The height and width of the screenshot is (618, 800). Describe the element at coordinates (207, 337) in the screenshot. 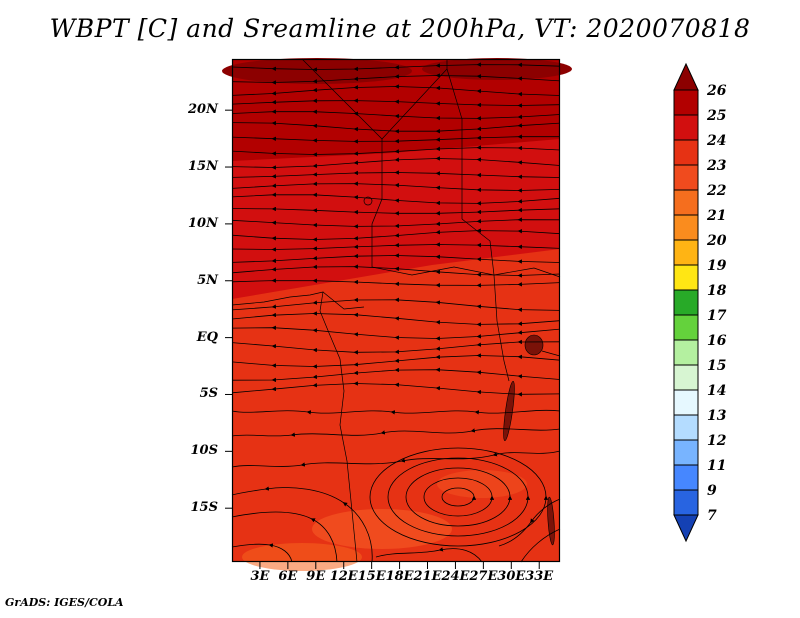

I see `y-tick-label: EQ` at that location.